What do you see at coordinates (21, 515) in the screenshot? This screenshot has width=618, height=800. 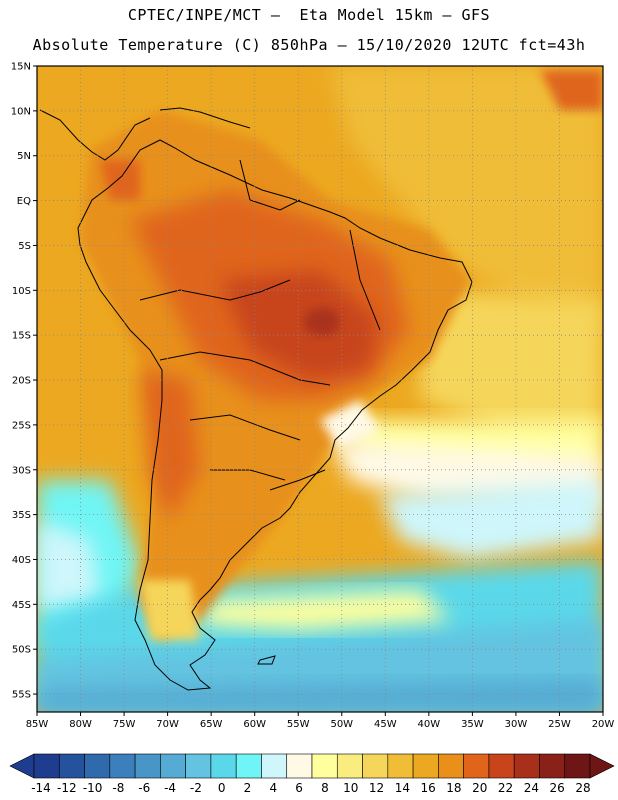 I see `lat-tick-label: 35S` at bounding box center [21, 515].